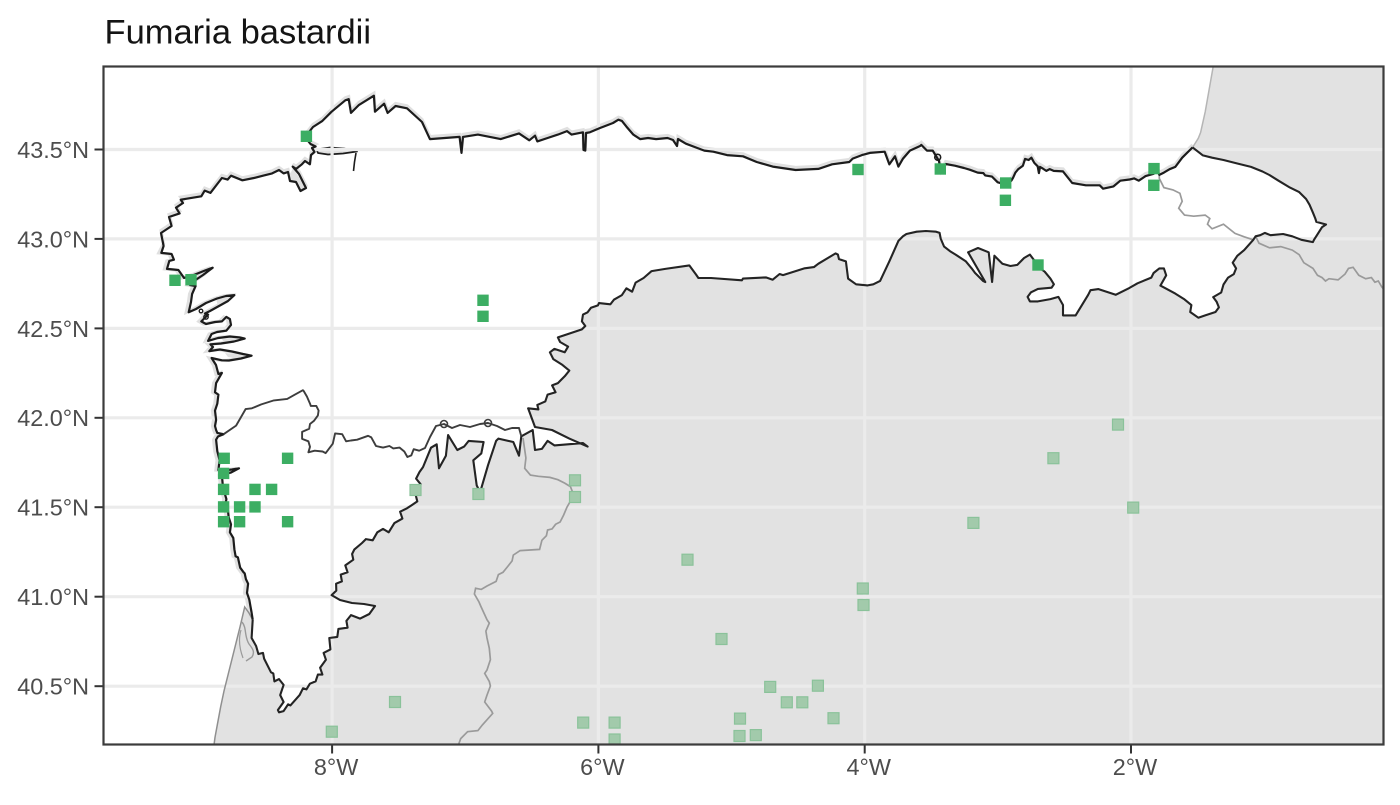  Describe the element at coordinates (336, 767) in the screenshot. I see `svg-text: 8°W` at that location.